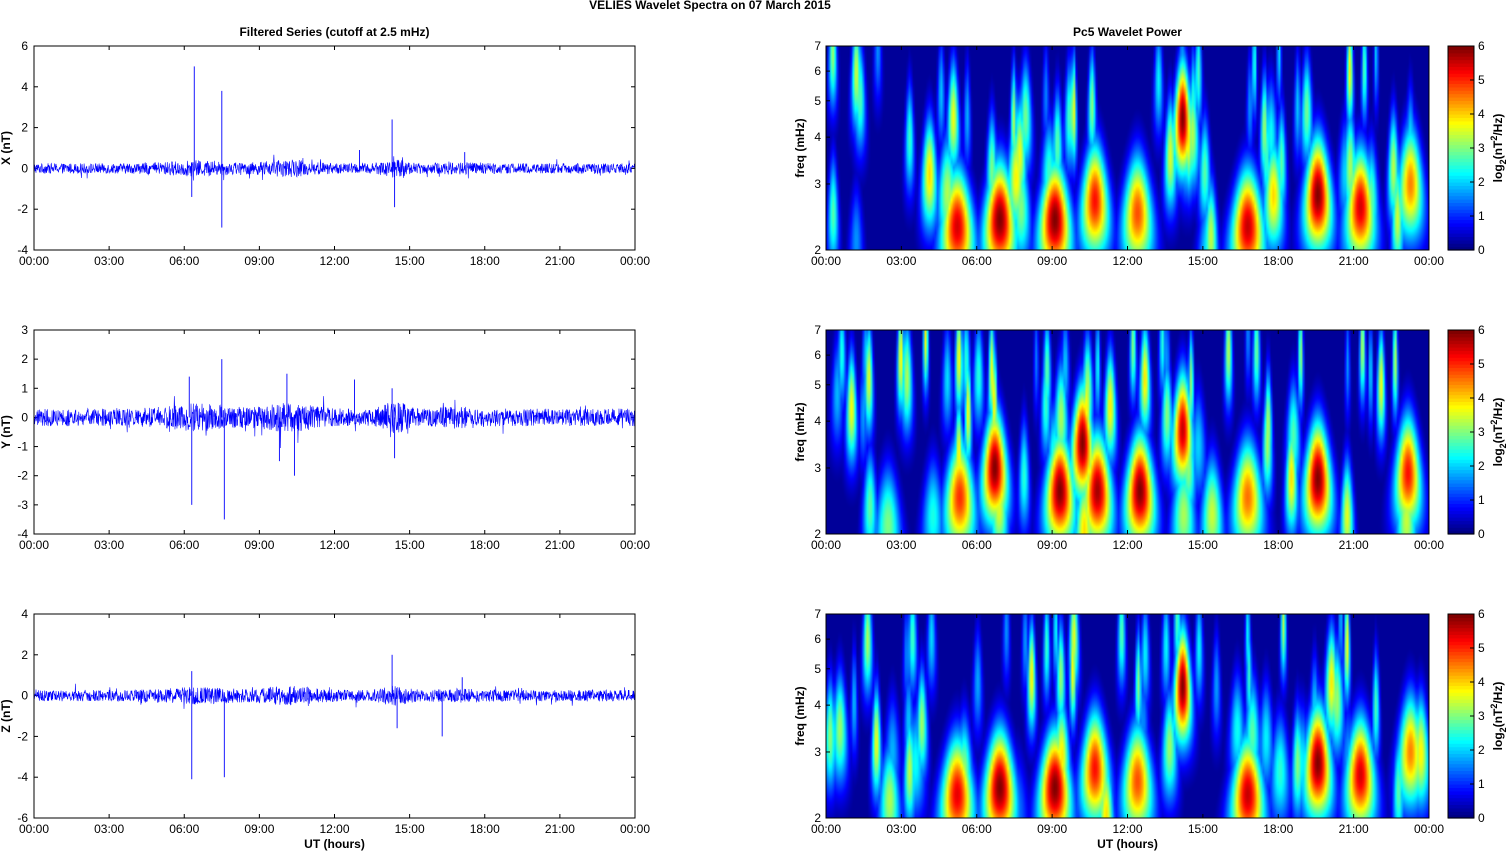 The width and height of the screenshot is (1511, 851). What do you see at coordinates (1127, 148) in the screenshot?
I see `wavelet-power-map` at bounding box center [1127, 148].